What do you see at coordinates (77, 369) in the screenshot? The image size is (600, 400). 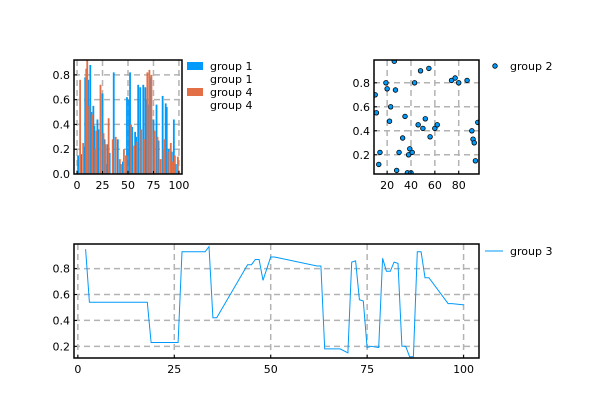 I see `x-tick-label: 0` at bounding box center [77, 369].